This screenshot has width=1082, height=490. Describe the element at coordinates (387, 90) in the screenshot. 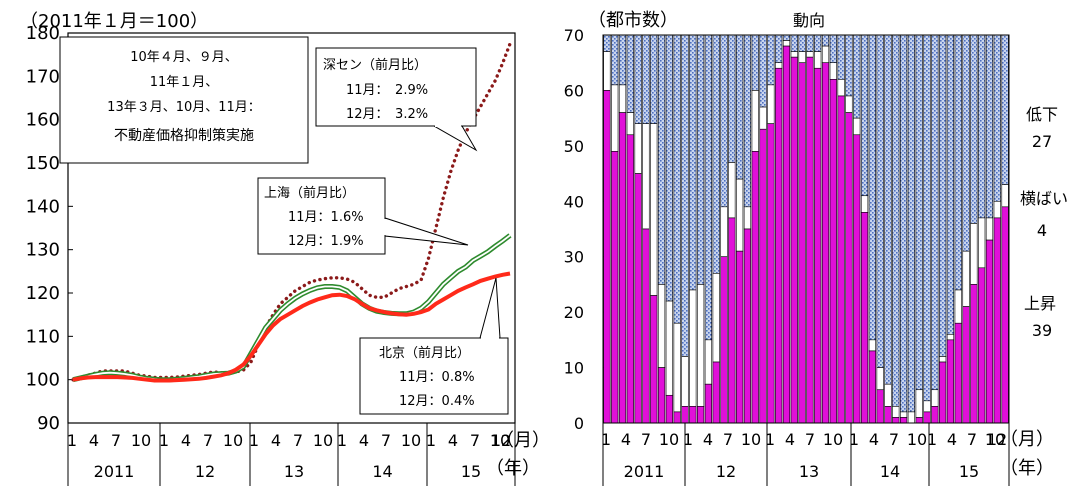

I see `shenzhen-callout-nov: 11月： 2.9%` at that location.